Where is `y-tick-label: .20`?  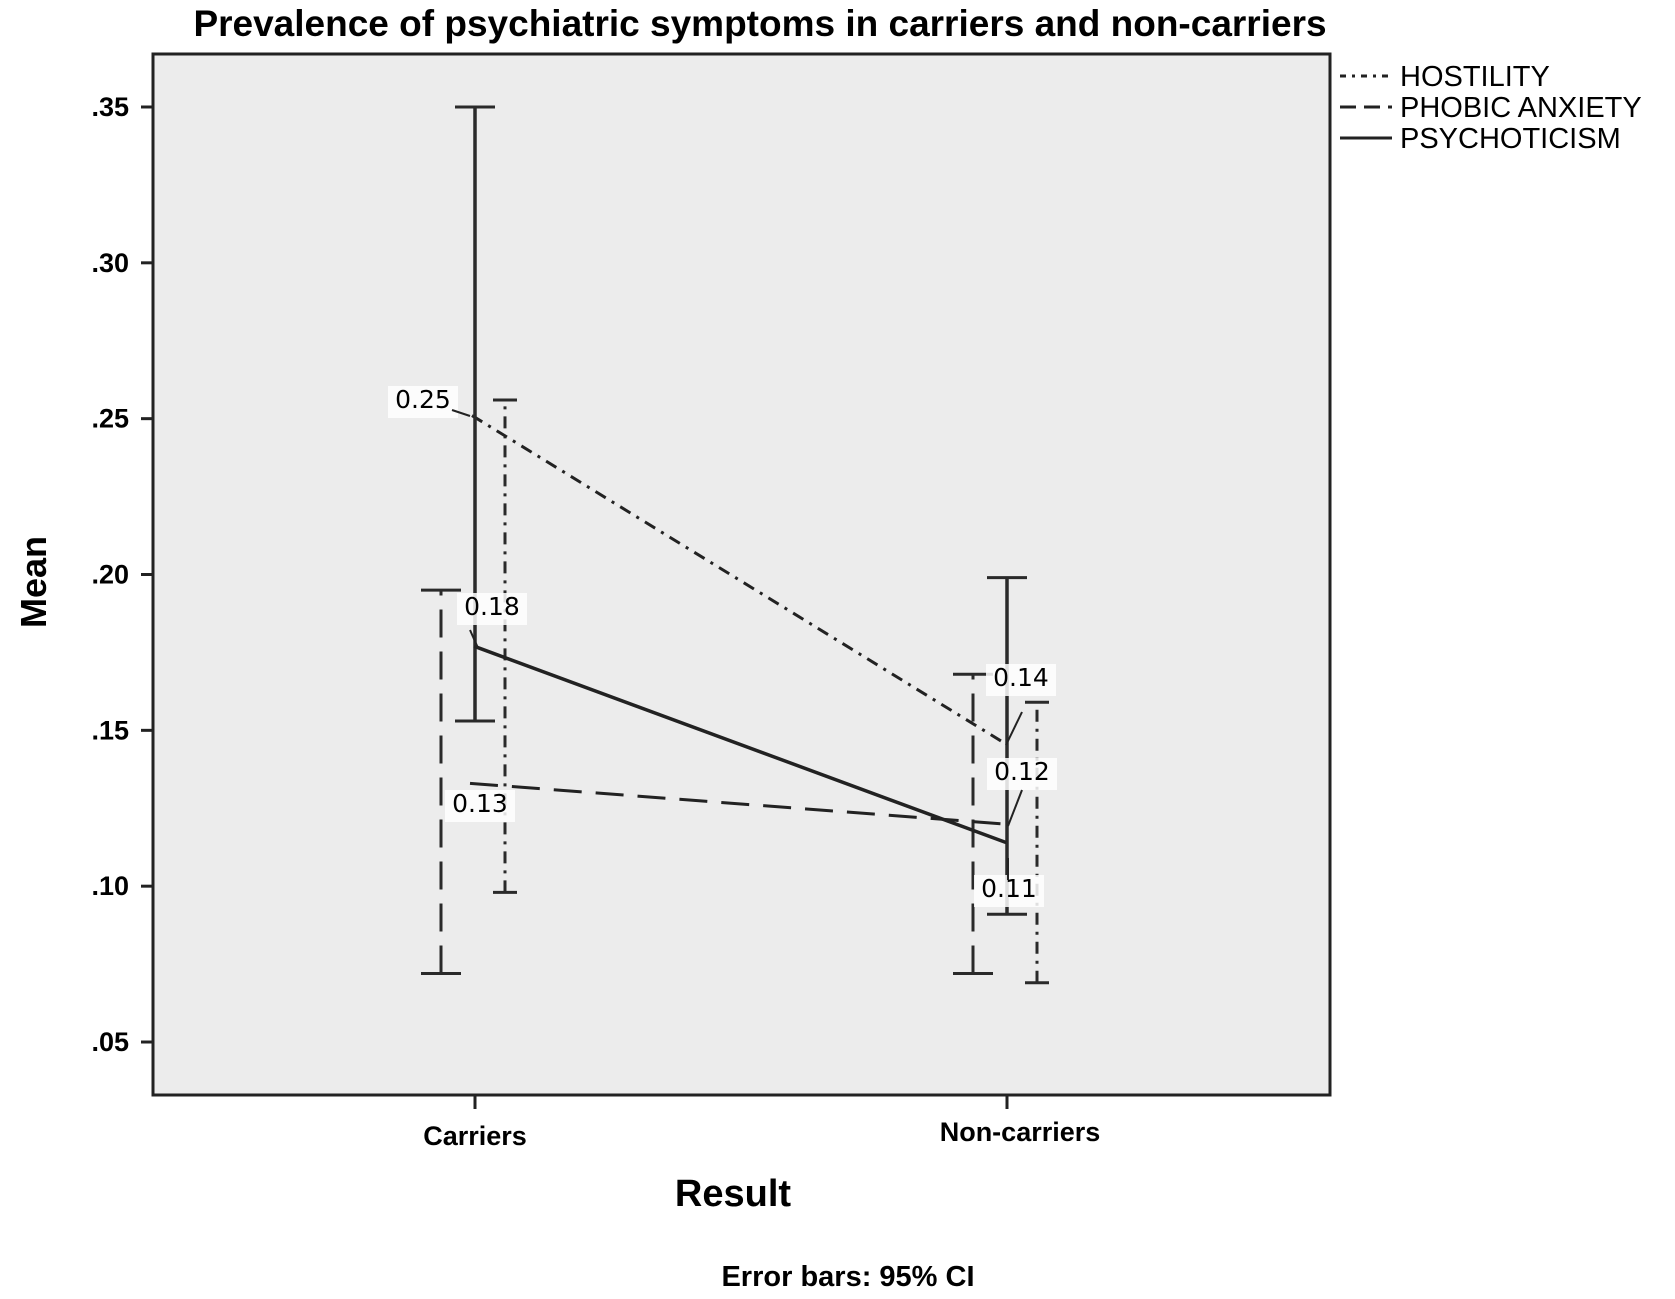 y-tick-label: .20 is located at coordinates (110, 575).